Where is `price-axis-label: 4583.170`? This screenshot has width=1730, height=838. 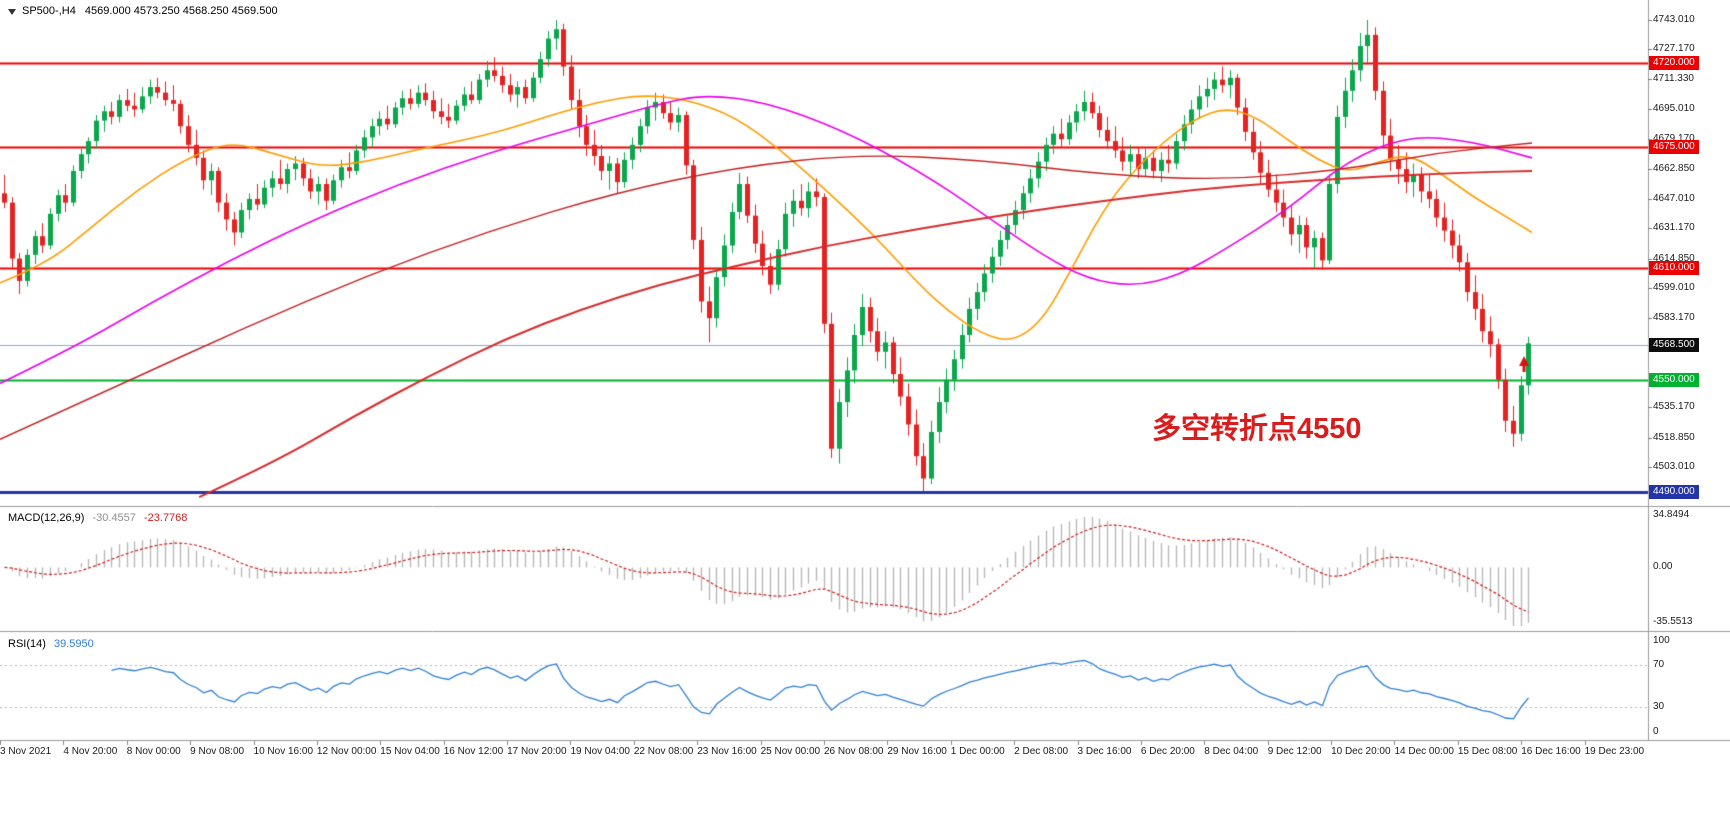
price-axis-label: 4583.170 is located at coordinates (1674, 317).